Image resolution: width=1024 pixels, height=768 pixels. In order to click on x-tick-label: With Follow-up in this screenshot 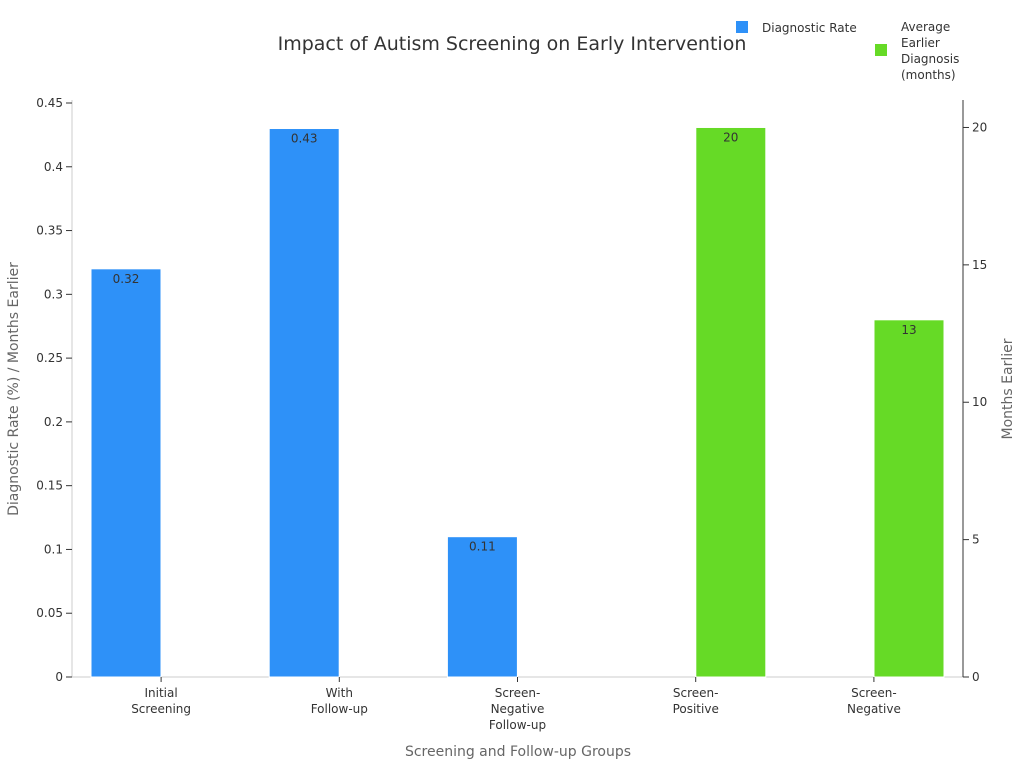, I will do `click(339, 701)`.